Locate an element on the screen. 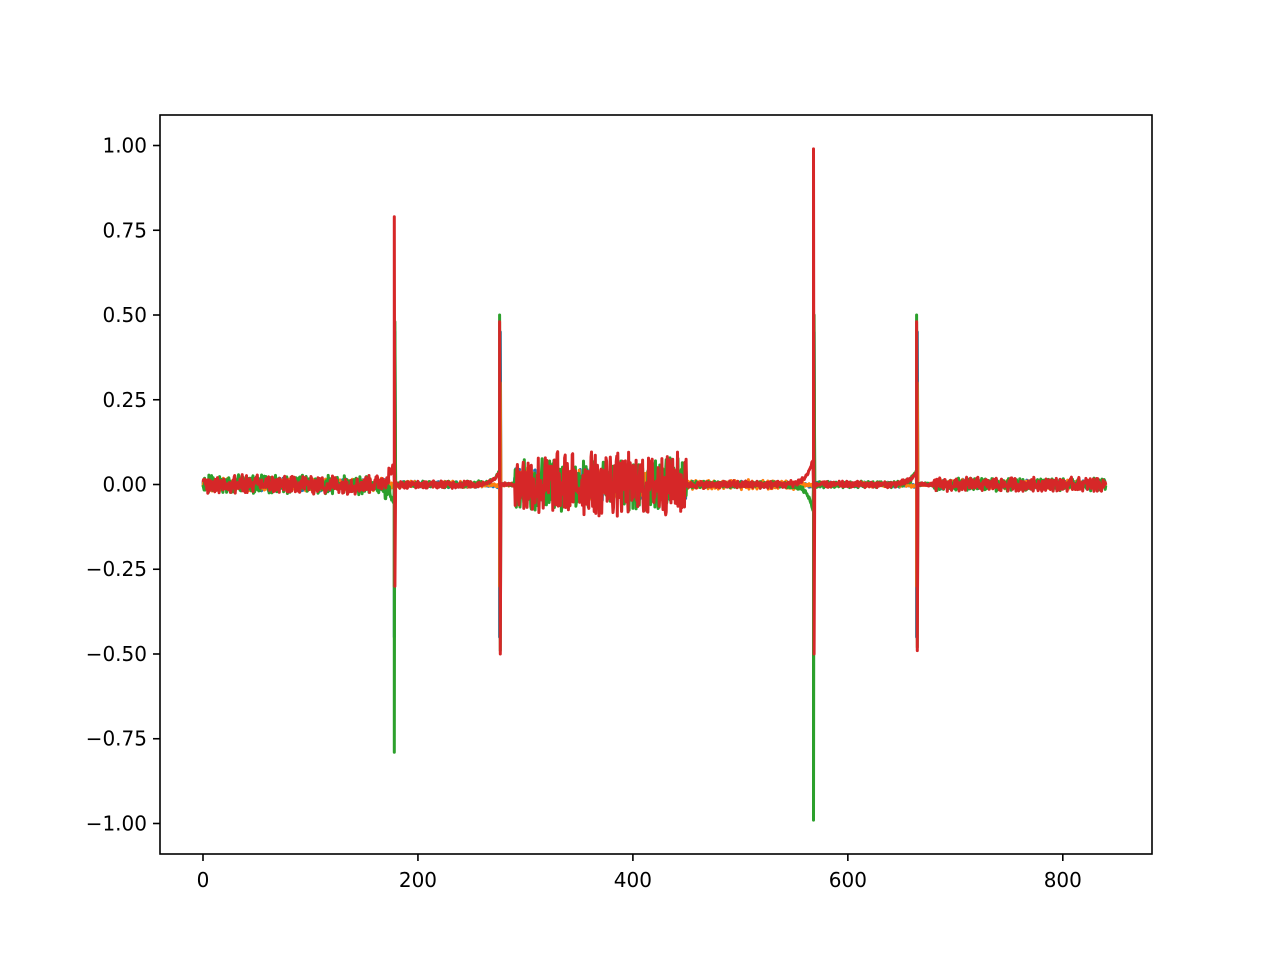  y-tick-label: 0.75 is located at coordinates (124, 230).